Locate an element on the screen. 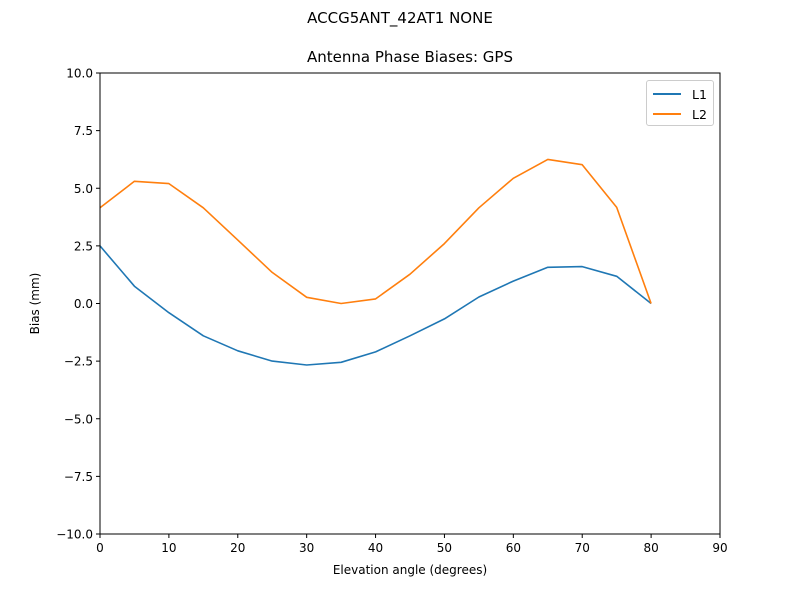  x-axis-ticks: 0 10 20 30 40 50 60 70 80 90 is located at coordinates (412, 544).